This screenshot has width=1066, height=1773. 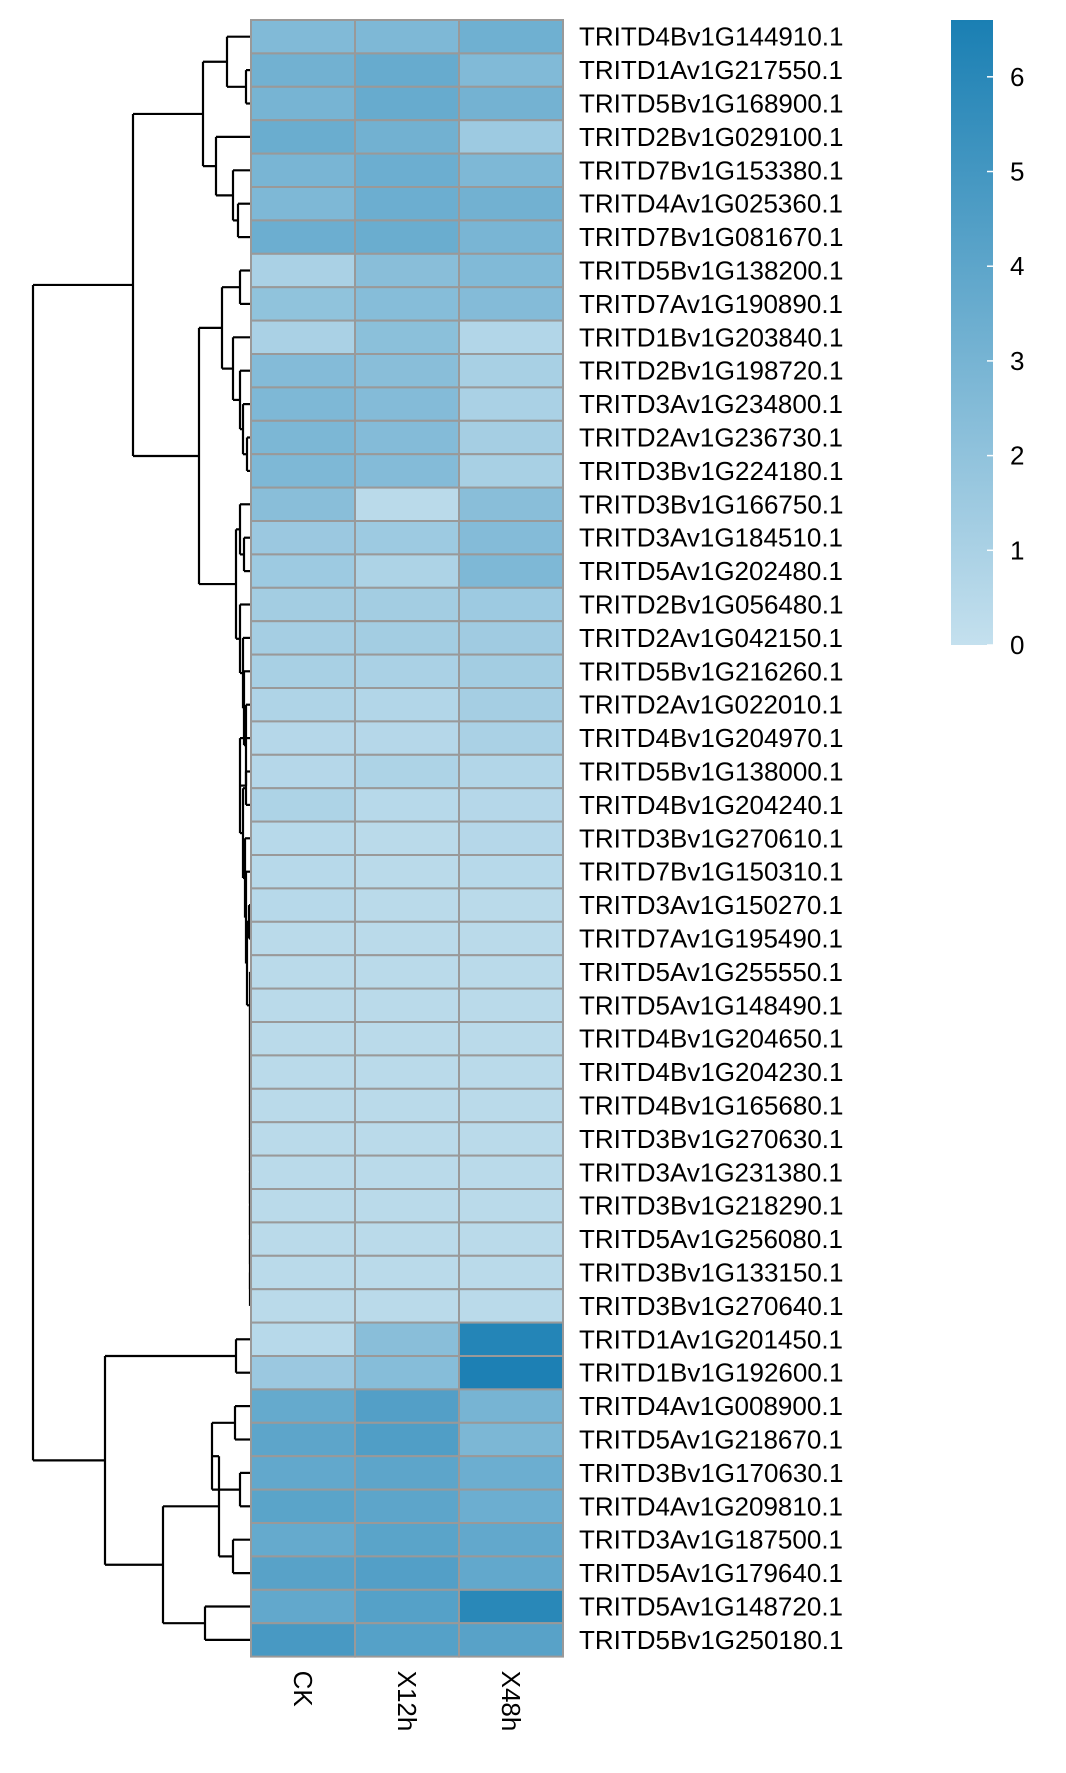 I want to click on row-label: TRITD5Bv1G138200.1, so click(x=711, y=271).